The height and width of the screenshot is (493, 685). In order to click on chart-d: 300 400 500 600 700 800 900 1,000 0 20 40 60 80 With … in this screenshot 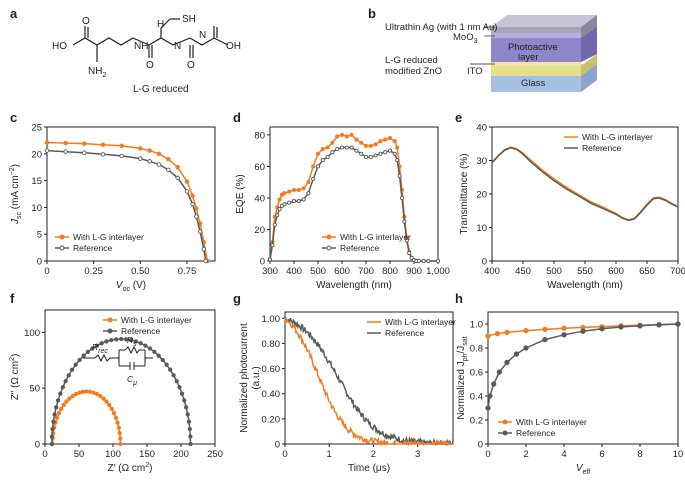, I will do `click(342, 208)`.